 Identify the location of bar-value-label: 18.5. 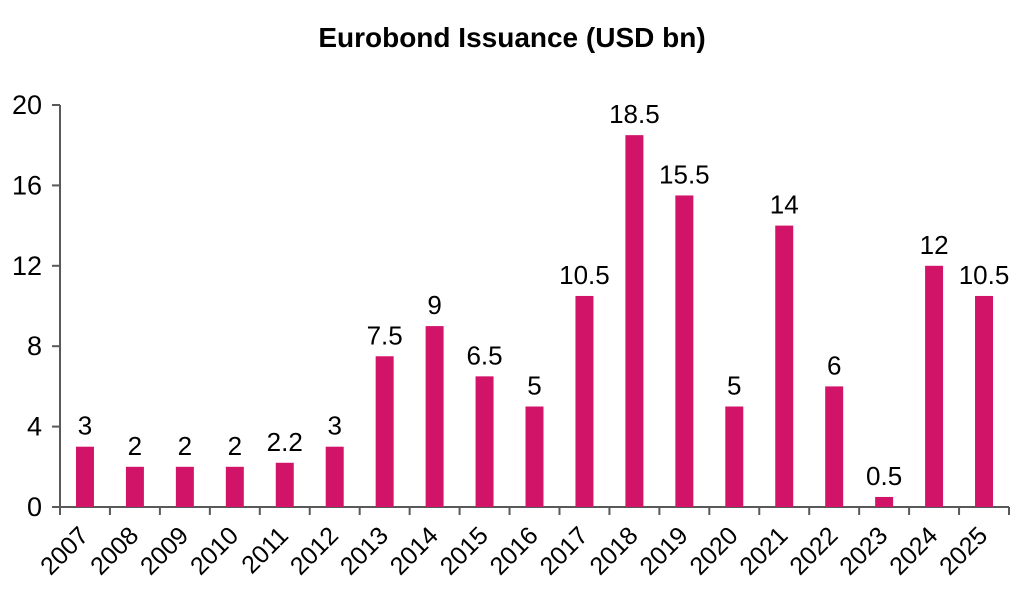
(634, 114).